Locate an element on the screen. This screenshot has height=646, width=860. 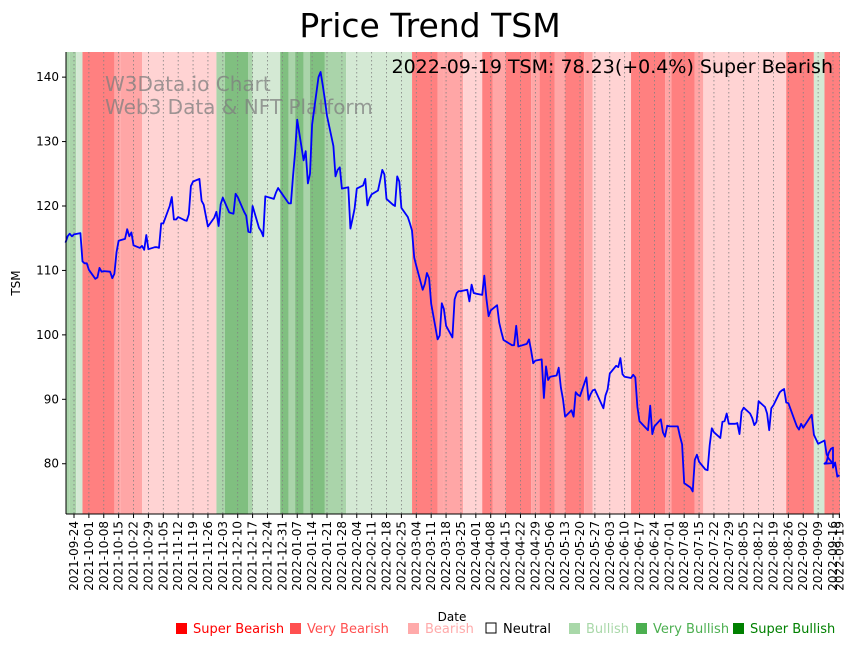
x-tick-label: 2022-08-19 is located at coordinates (773, 556).